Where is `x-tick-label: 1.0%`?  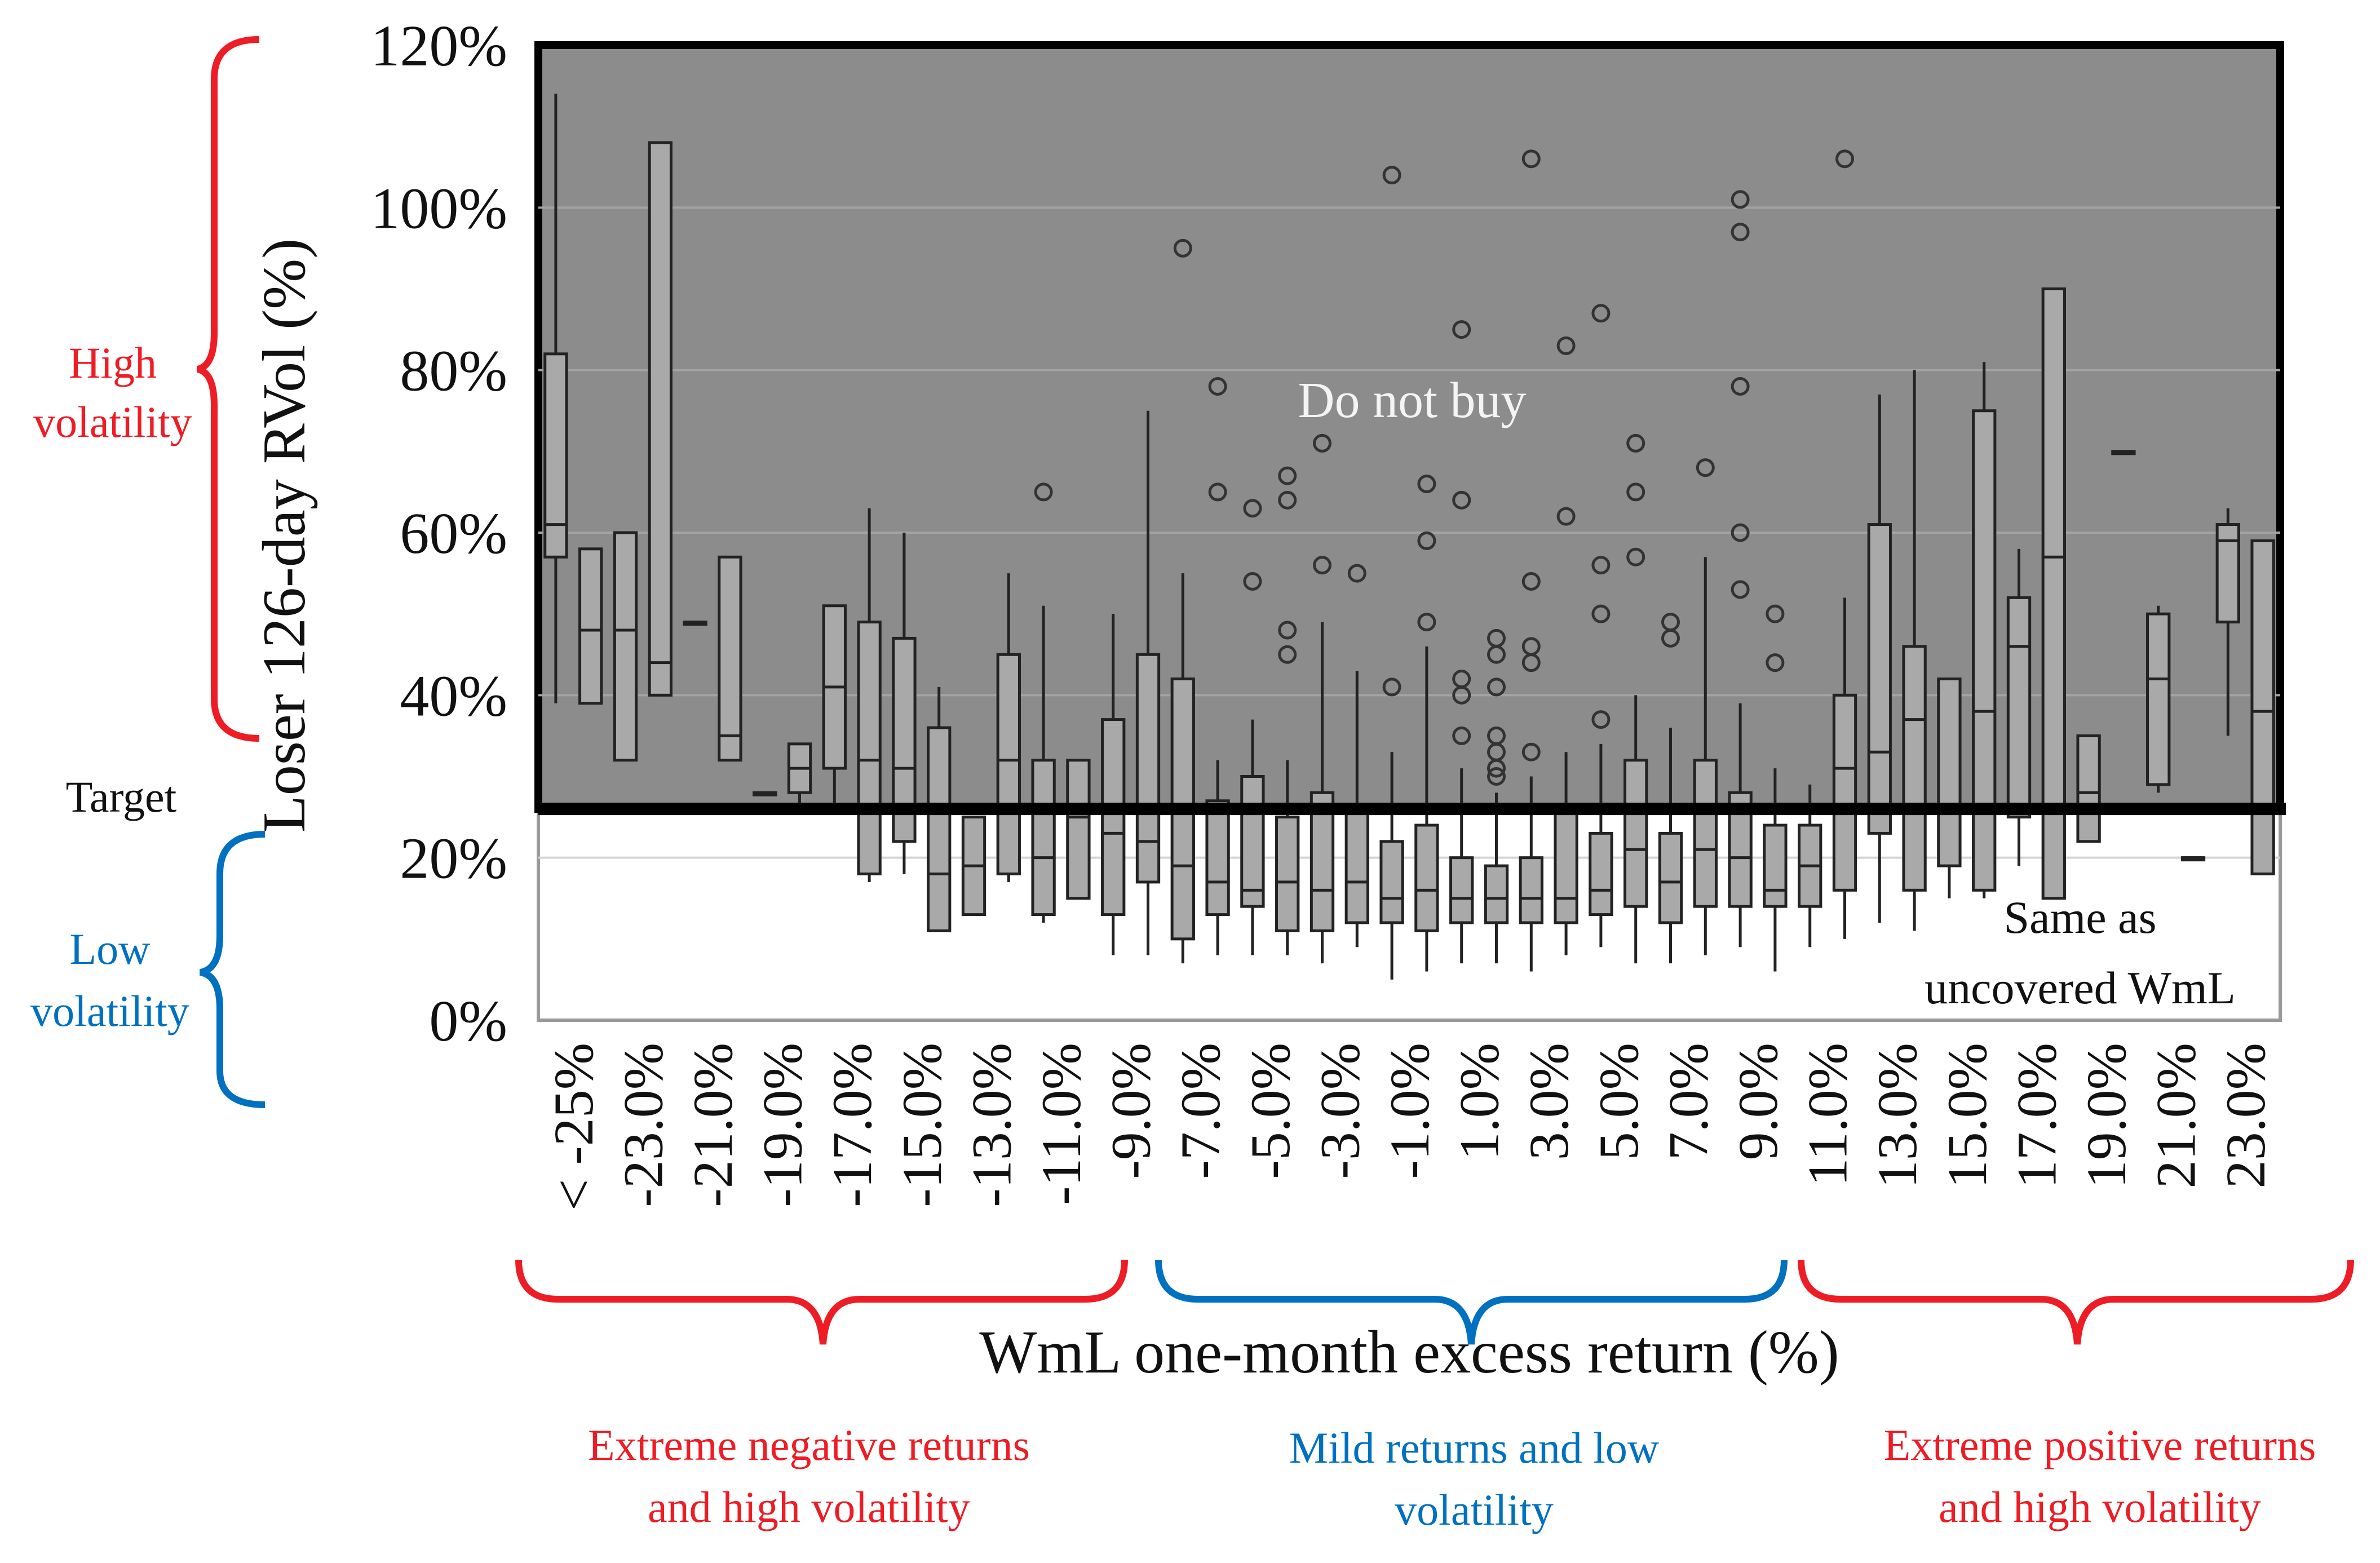
x-tick-label: 1.0% is located at coordinates (1479, 1101).